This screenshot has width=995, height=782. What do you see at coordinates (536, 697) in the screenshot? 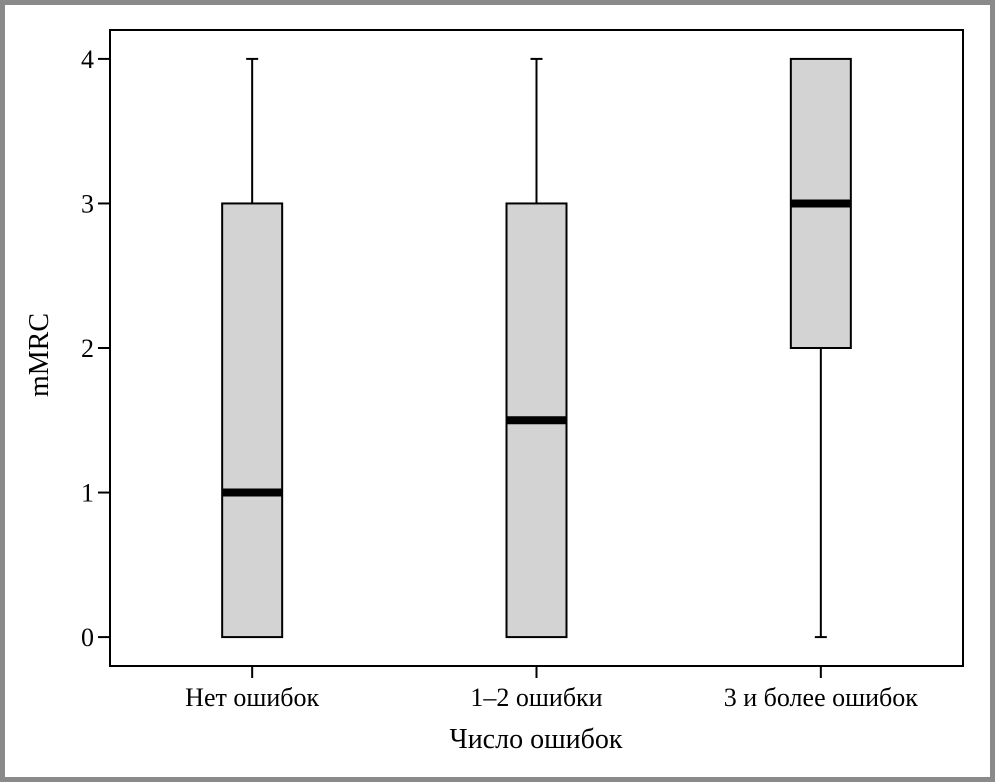
I see `x-tick-label: 1–2 ошибки` at bounding box center [536, 697].